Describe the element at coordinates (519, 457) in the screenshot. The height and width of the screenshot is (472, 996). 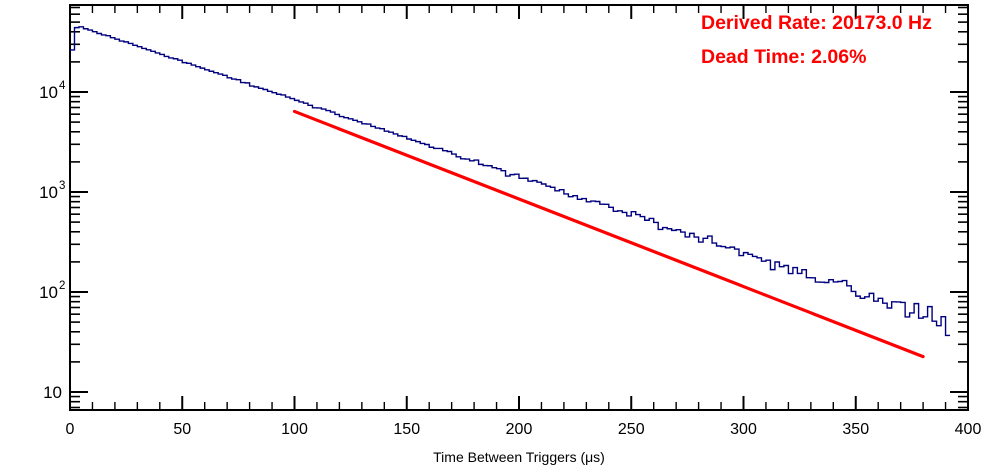
I see `x-axis-title: Time Between Triggers (μs)` at that location.